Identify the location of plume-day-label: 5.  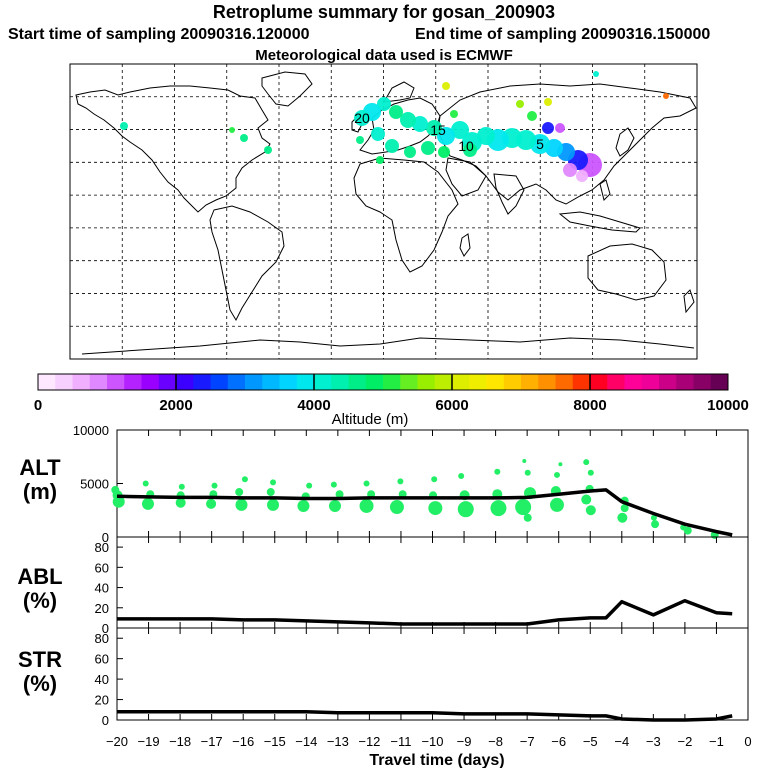
(540, 144).